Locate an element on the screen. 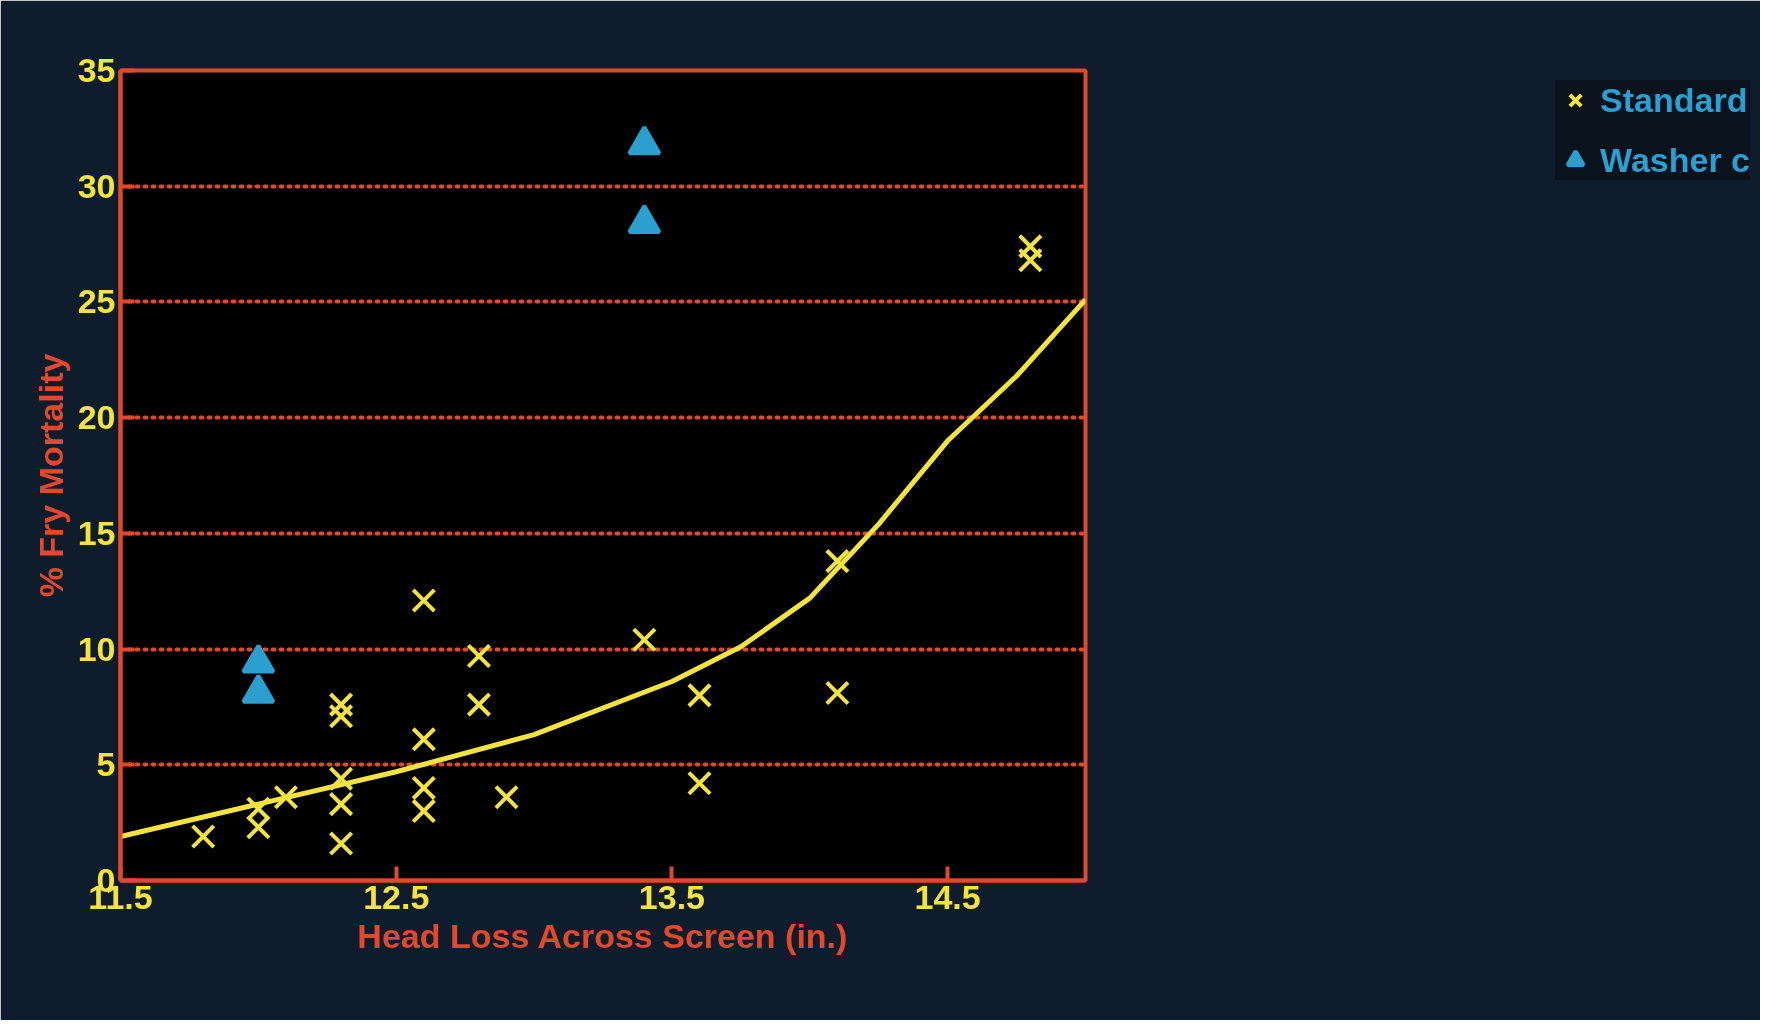 The image size is (1781, 1029). y-tick-label: 25 is located at coordinates (96, 301).